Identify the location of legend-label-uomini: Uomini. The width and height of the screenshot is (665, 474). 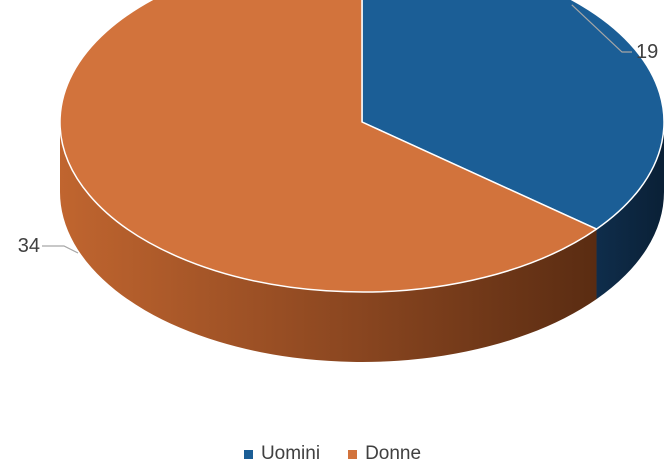
(290, 453).